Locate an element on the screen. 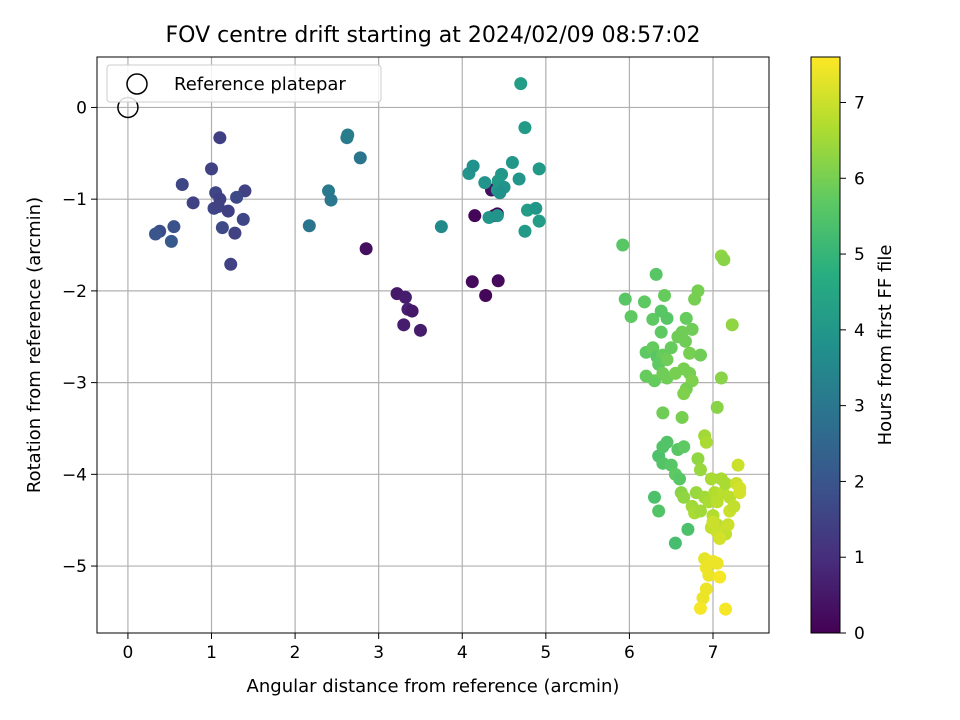 The image size is (960, 720). colorbar-ticks: 0 1 2 3 4 5 6 7 is located at coordinates (852, 368).